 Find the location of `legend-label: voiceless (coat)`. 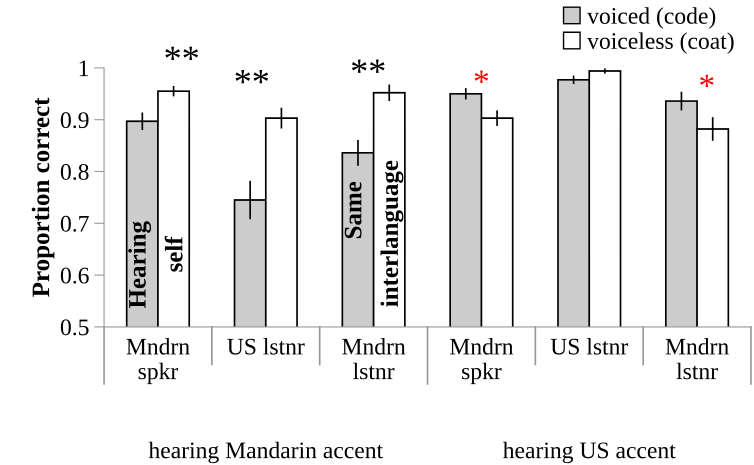

legend-label: voiceless (coat) is located at coordinates (660, 43).